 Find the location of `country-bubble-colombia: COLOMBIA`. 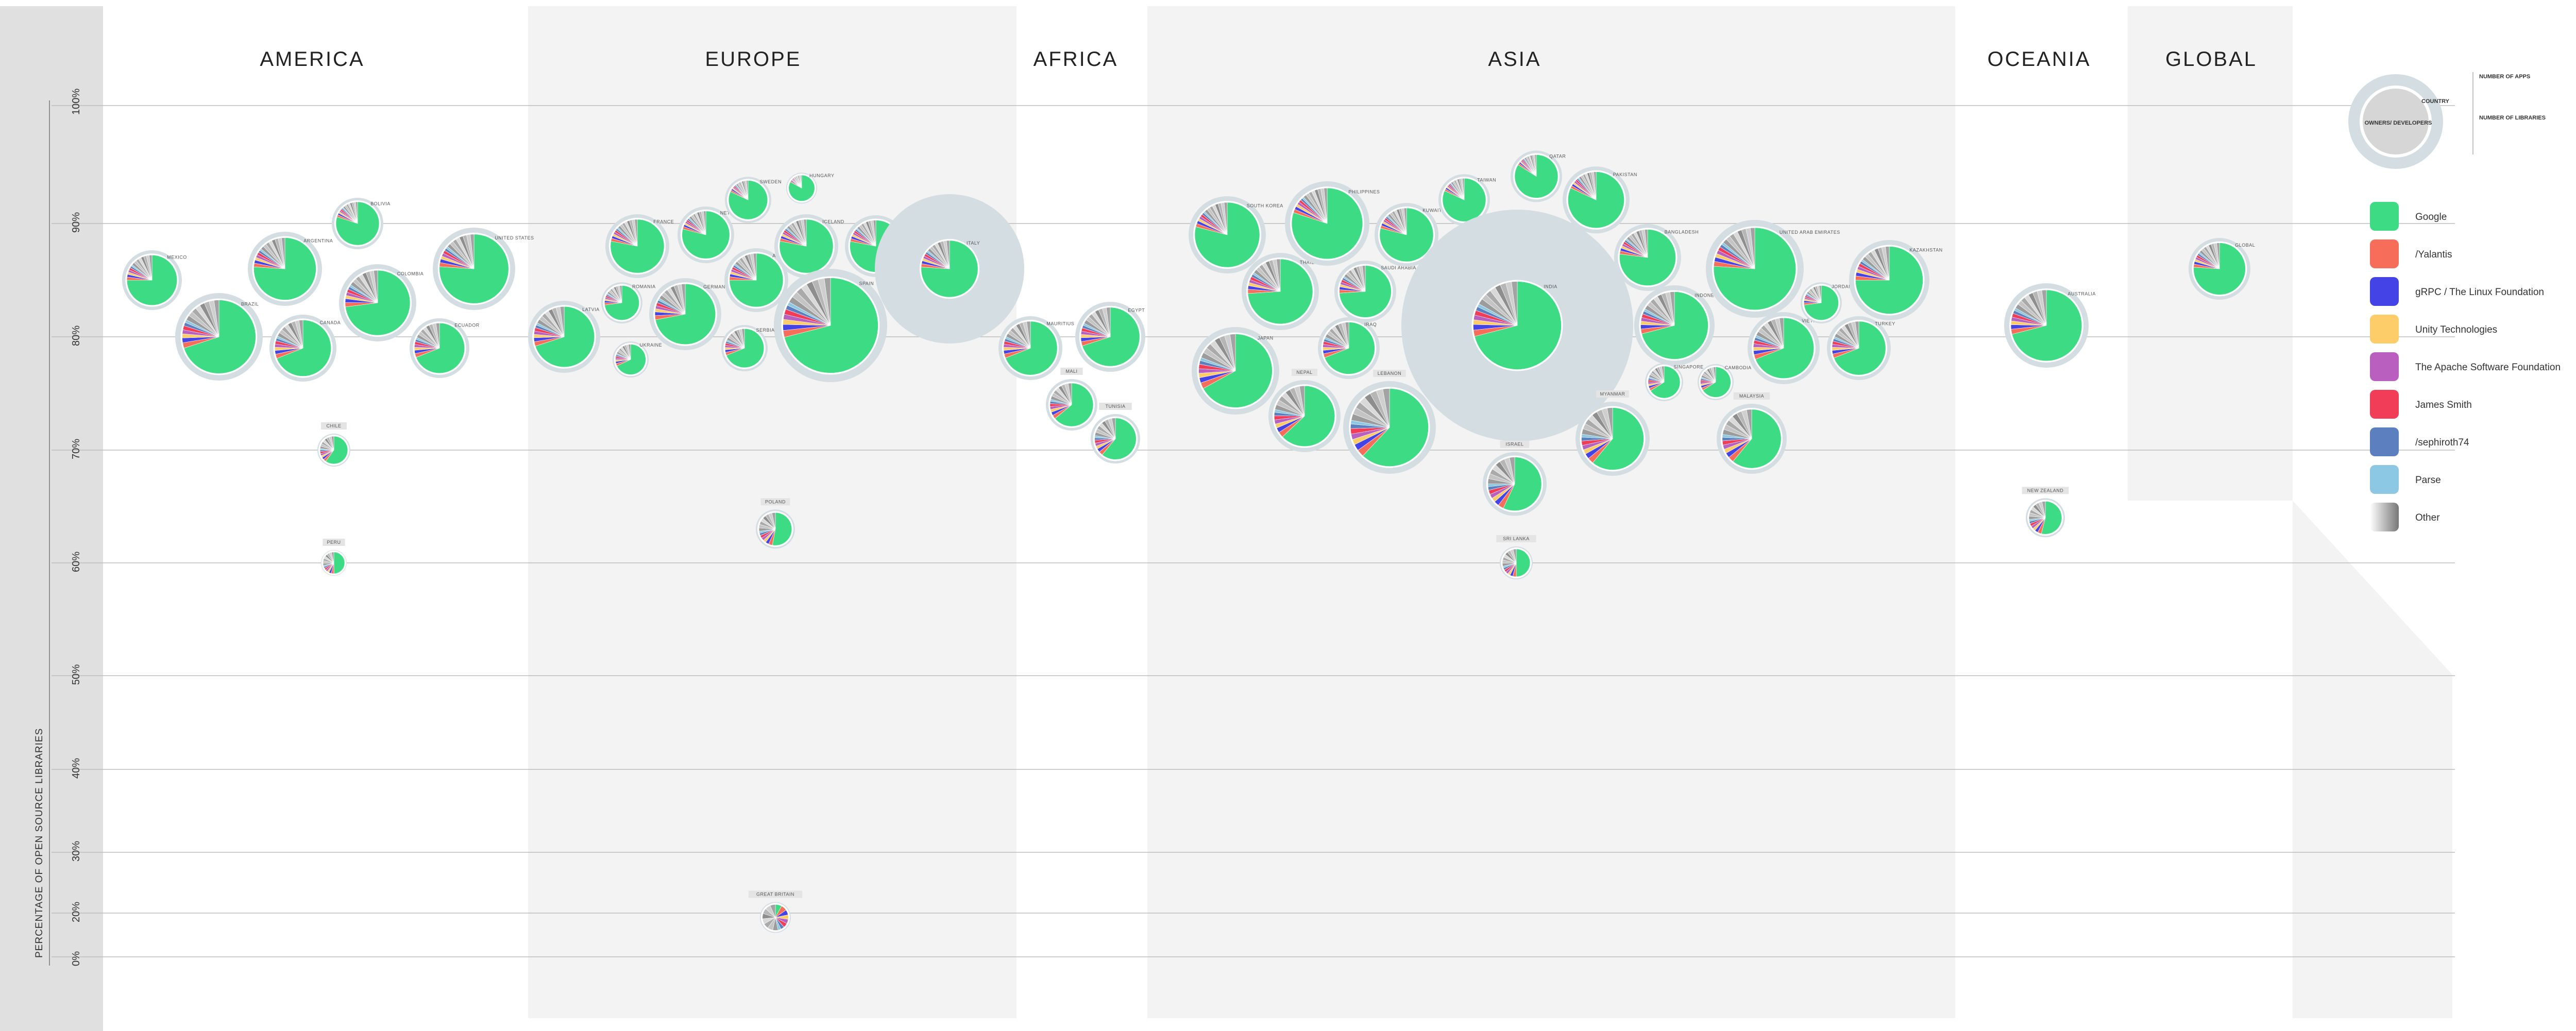

country-bubble-colombia: COLOMBIA is located at coordinates (381, 302).